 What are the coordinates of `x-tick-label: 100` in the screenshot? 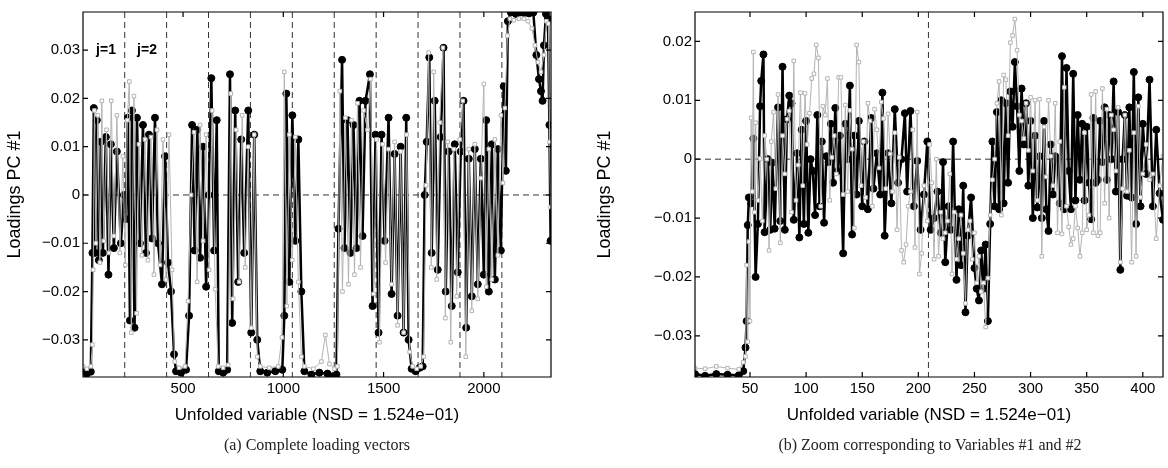 It's located at (806, 388).